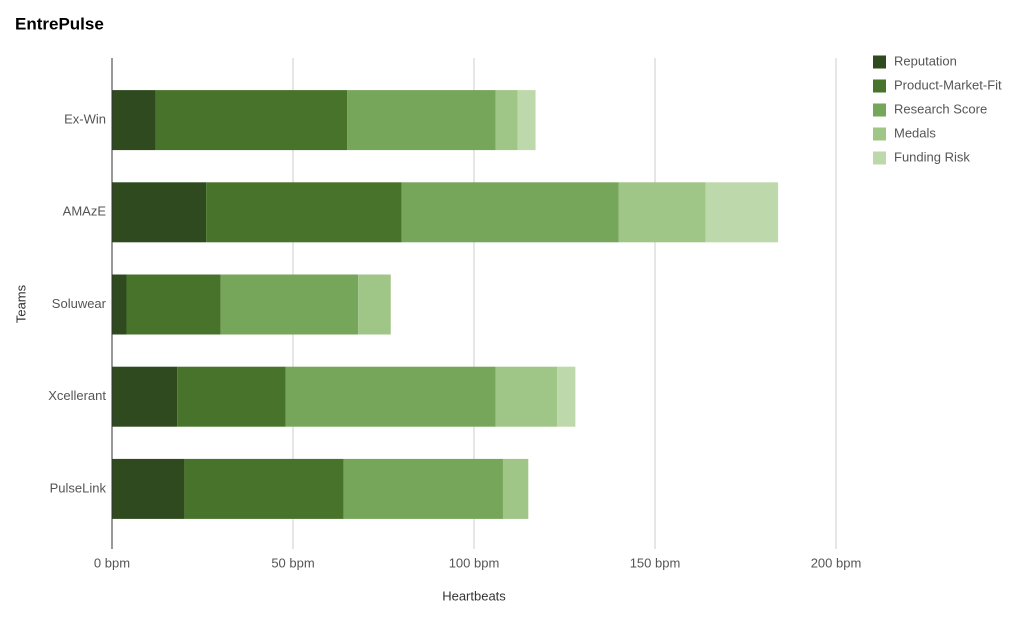  I want to click on y-tick-label: Xcellerant, so click(77, 395).